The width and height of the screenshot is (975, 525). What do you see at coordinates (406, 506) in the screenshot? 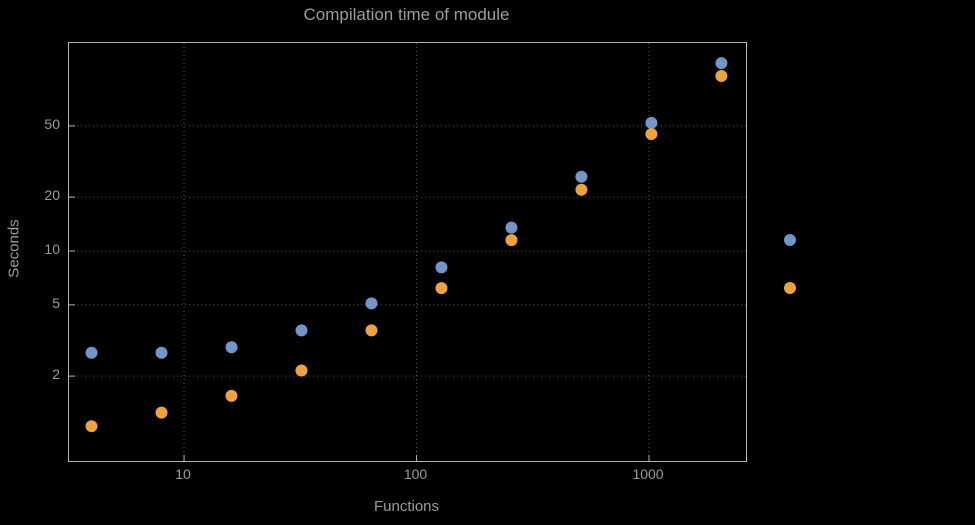
I see `x-axis-label: Functions` at bounding box center [406, 506].